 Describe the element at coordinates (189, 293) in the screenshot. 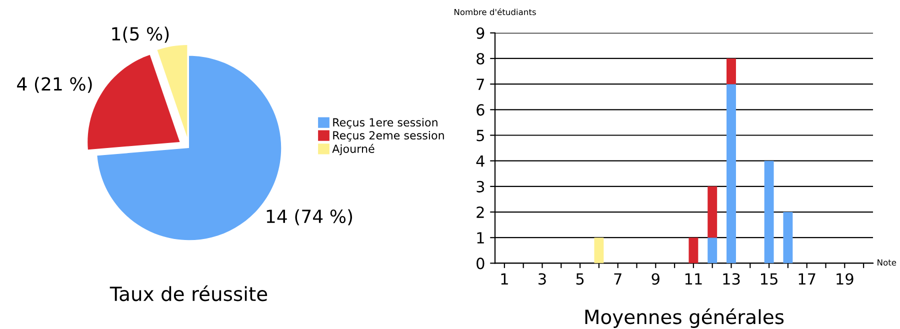

I see `text: Taux de réussite` at that location.